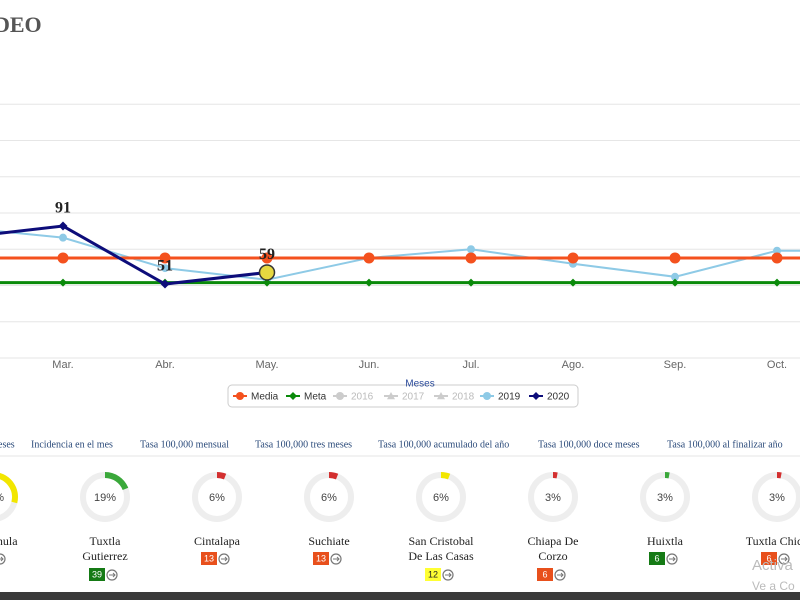  I want to click on tab: eses, so click(7, 444).